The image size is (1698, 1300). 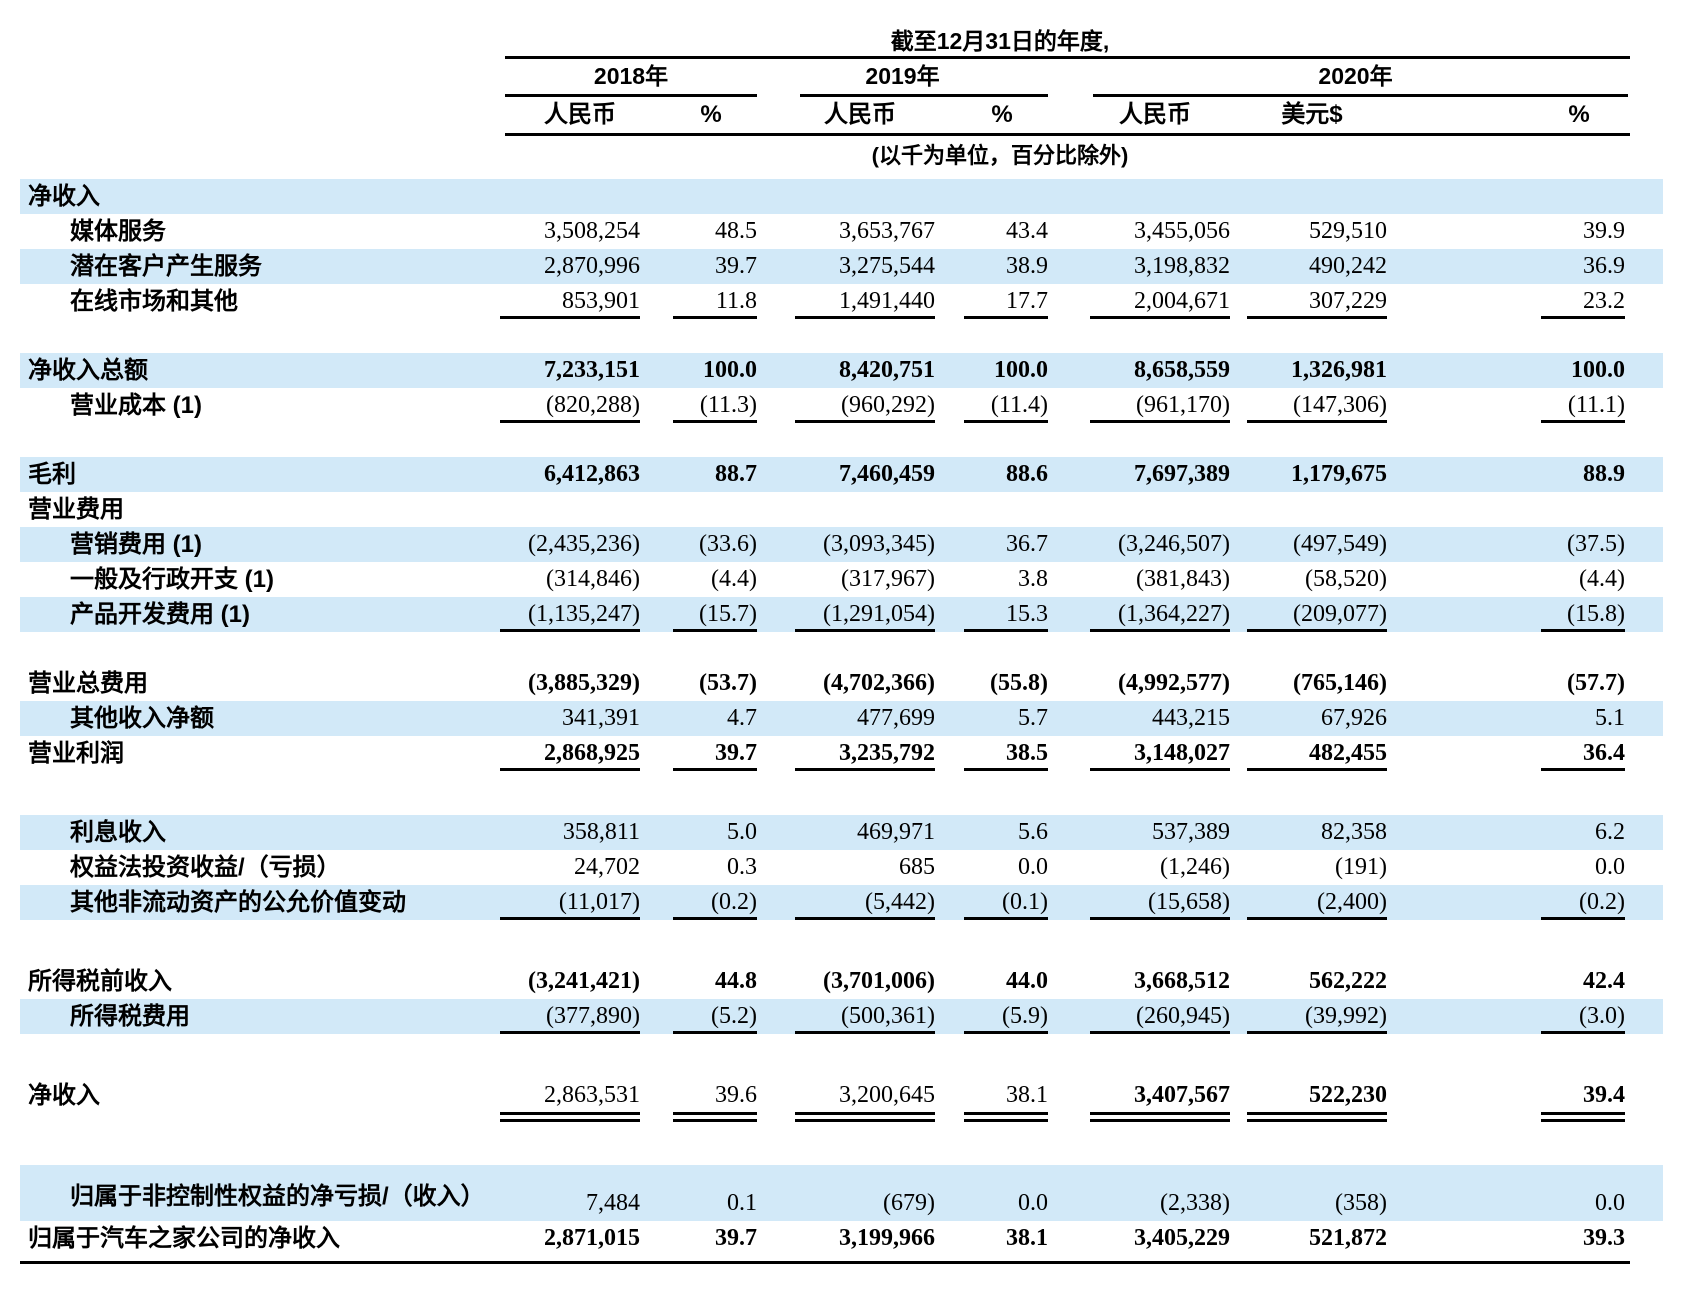 What do you see at coordinates (1000, 155) in the screenshot?
I see `units-note: (以千为单位，百分比除外)` at bounding box center [1000, 155].